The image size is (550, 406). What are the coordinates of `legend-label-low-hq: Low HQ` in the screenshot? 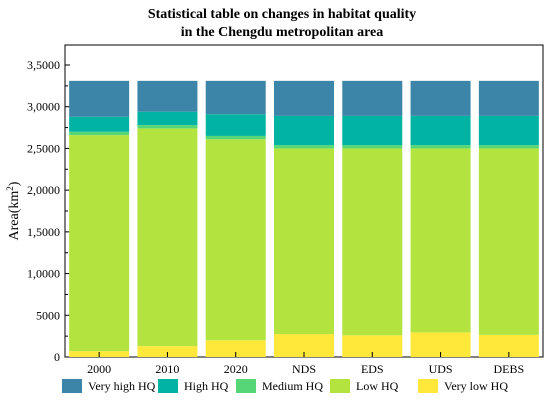 It's located at (377, 386).